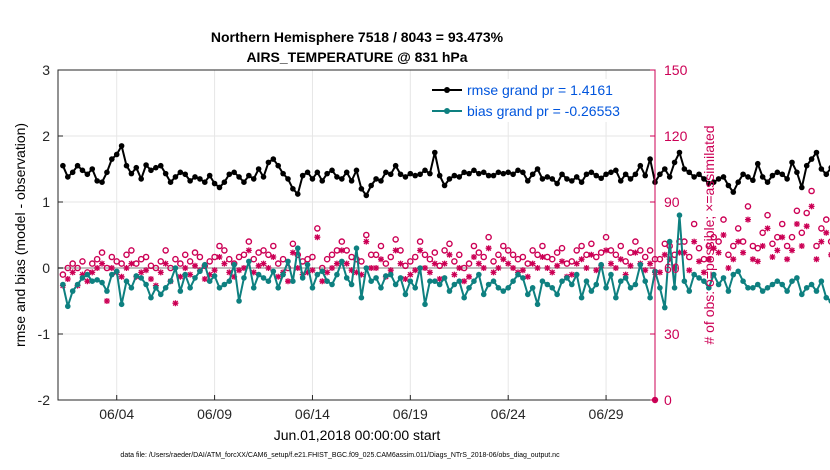 The height and width of the screenshot is (470, 830). I want to click on x-tick-label: 06/19, so click(410, 414).